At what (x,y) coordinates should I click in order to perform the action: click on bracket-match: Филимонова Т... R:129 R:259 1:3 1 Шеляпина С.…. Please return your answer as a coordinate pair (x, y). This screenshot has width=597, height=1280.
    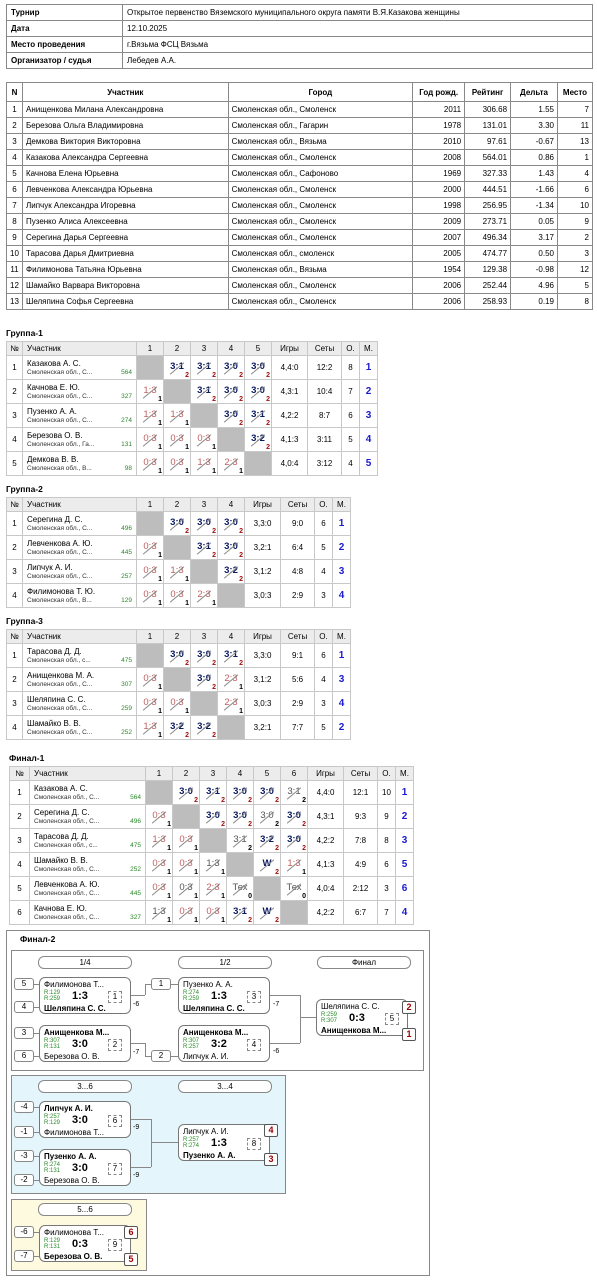
    Looking at the image, I should click on (85, 995).